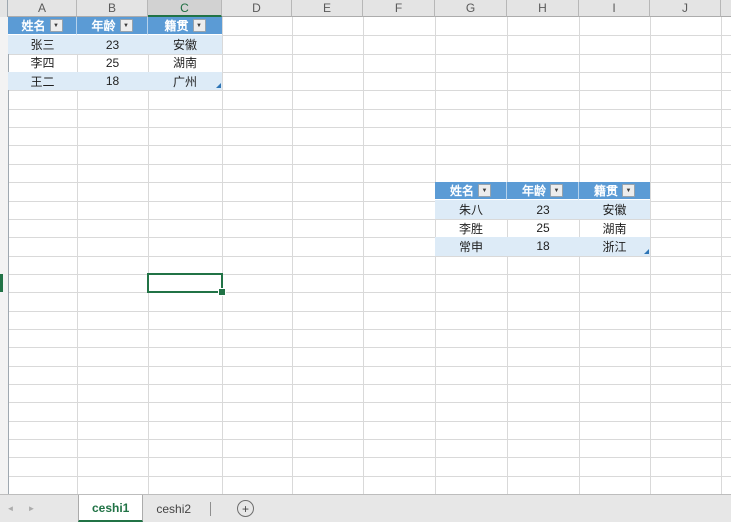  Describe the element at coordinates (222, 292) in the screenshot. I see `fill-handle` at that location.